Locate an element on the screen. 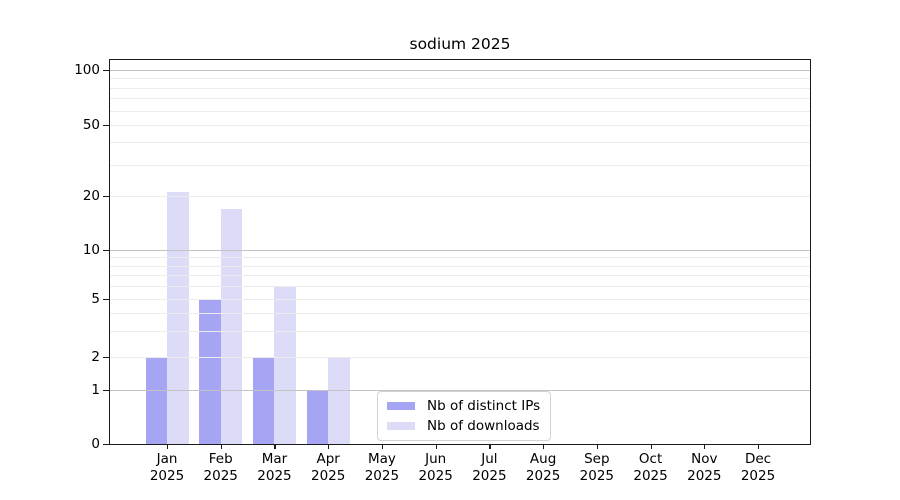  x-tick-mark-nov is located at coordinates (705, 447).